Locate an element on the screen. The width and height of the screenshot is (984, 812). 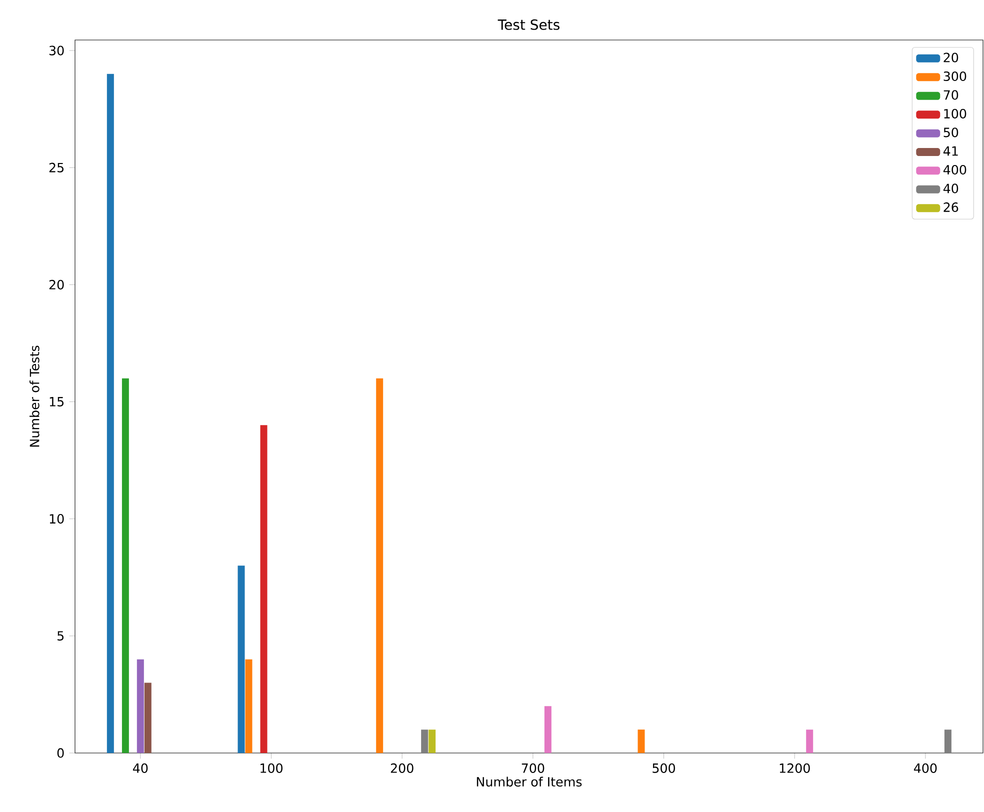
y-tick-label: 30 is located at coordinates (56, 51).